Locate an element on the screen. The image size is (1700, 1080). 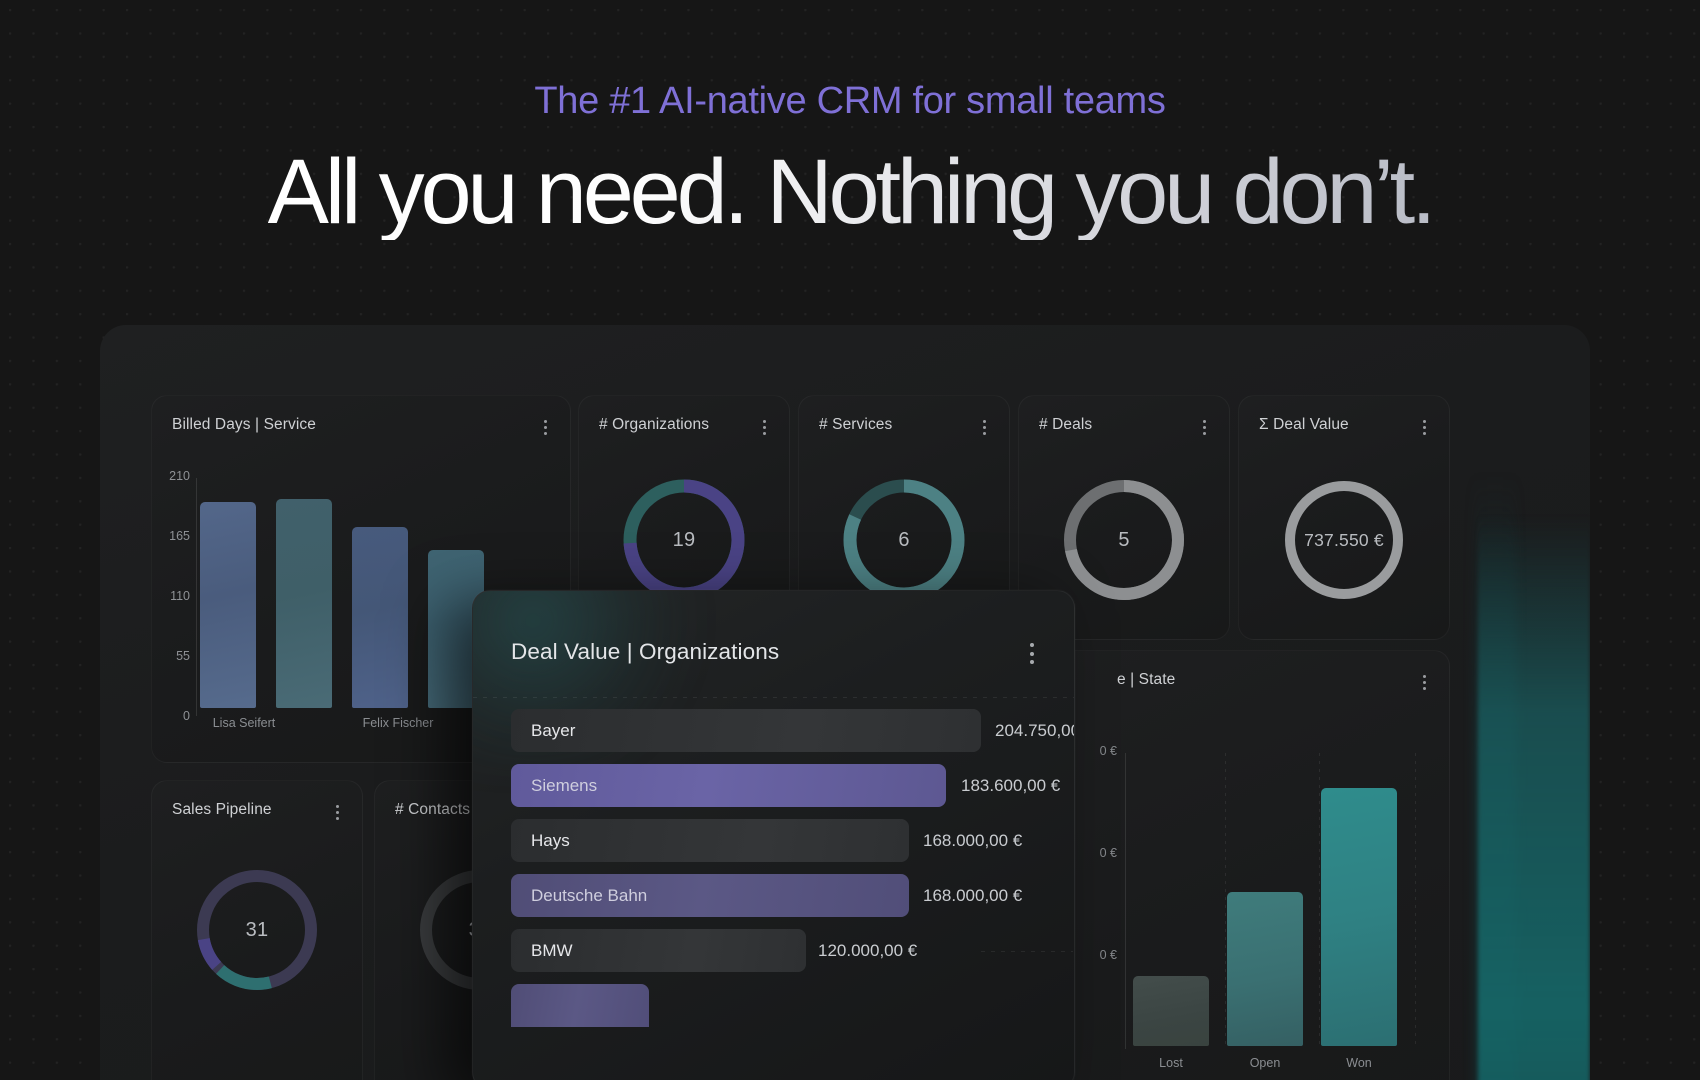
kpi-value: 737.550 € is located at coordinates (1344, 539).